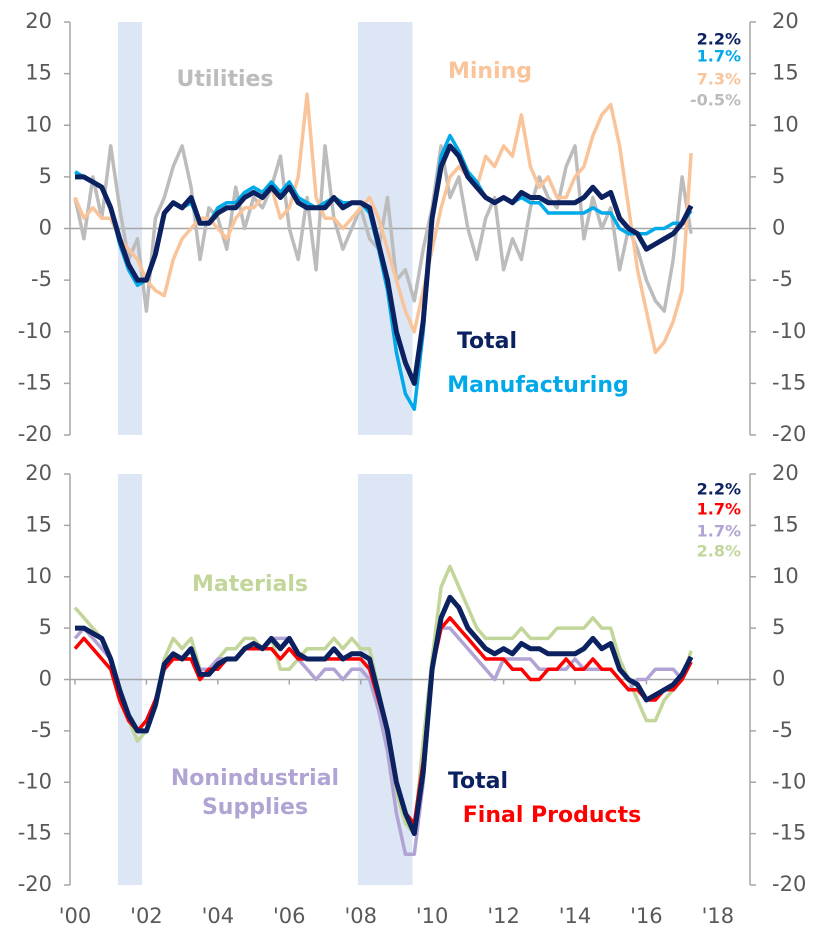 The image size is (821, 930). What do you see at coordinates (250, 584) in the screenshot?
I see `series-label: Materials` at bounding box center [250, 584].